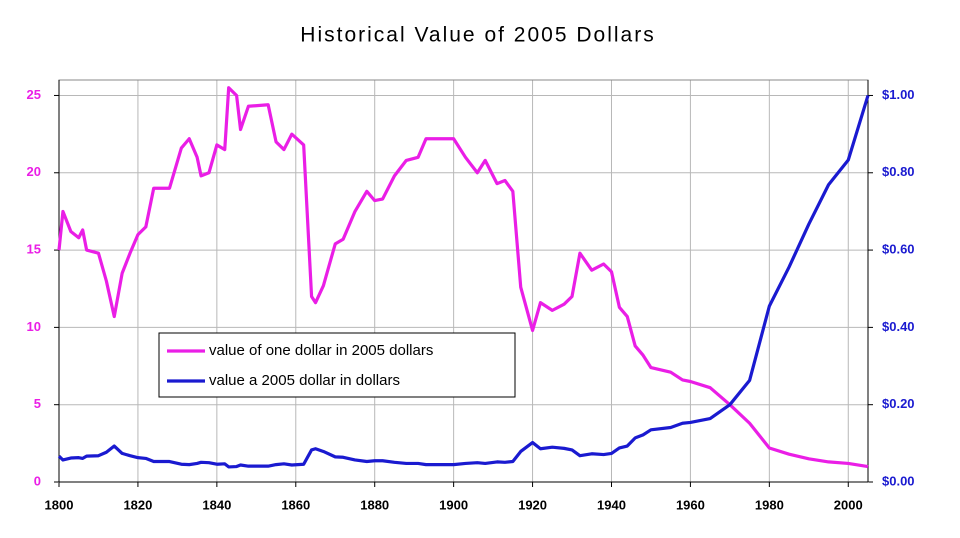 The width and height of the screenshot is (960, 538). What do you see at coordinates (453, 504) in the screenshot?
I see `x-tick-label: 1900` at bounding box center [453, 504].